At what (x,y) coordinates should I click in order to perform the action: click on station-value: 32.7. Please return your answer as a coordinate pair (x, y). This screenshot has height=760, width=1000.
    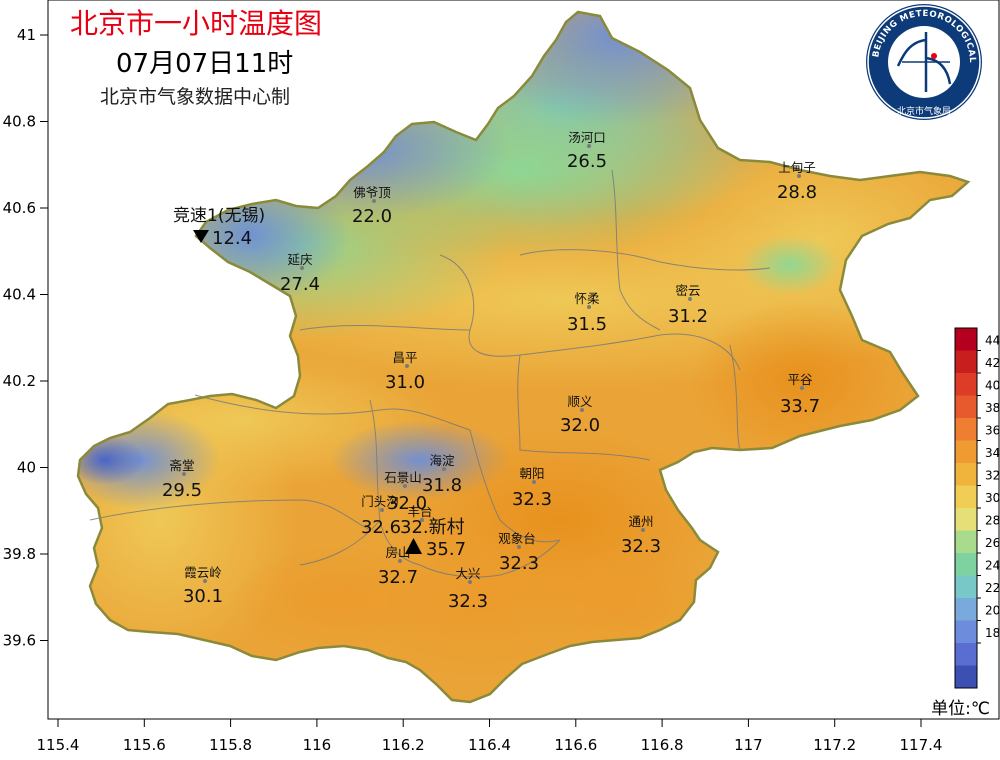
    Looking at the image, I should click on (398, 577).